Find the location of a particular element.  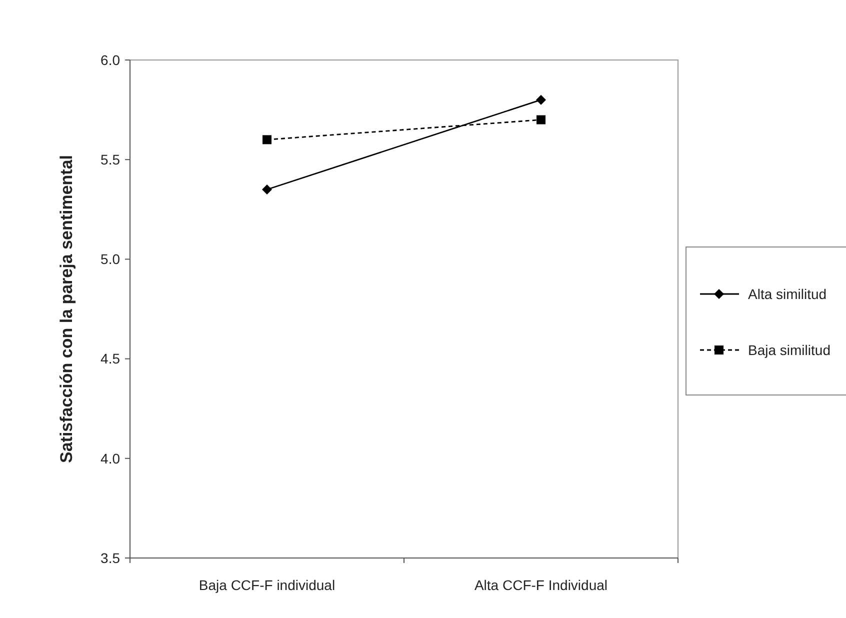

legend-label: Alta similitud is located at coordinates (787, 294).